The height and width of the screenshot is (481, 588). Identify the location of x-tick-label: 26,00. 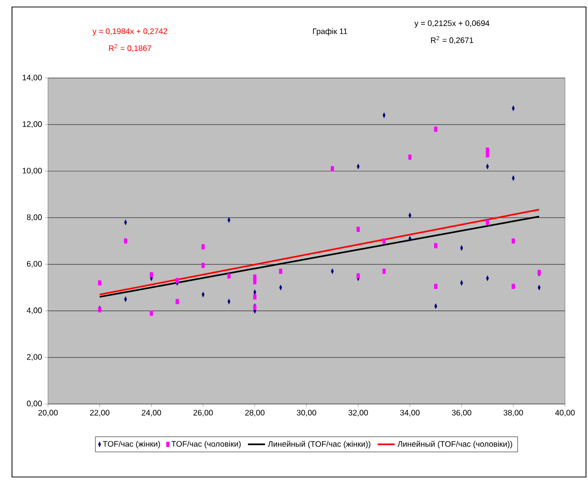
(203, 413).